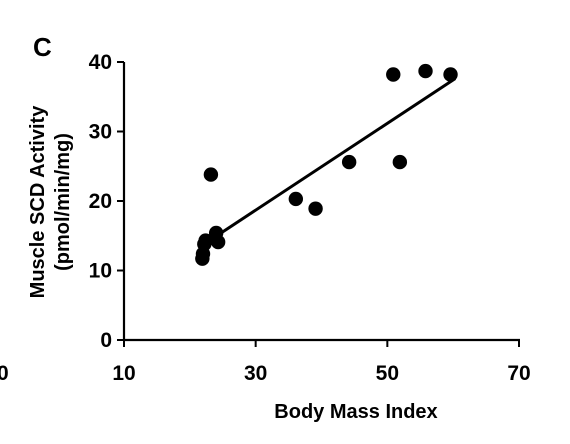  Describe the element at coordinates (321, 362) in the screenshot. I see `x-axis-ticks: 10 30 50 70` at that location.